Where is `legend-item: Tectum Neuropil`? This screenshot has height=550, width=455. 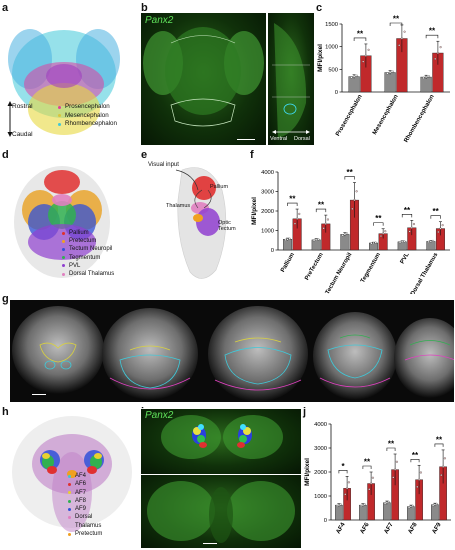
legend-item: Tectum Neuropil is located at coordinates (88, 249).